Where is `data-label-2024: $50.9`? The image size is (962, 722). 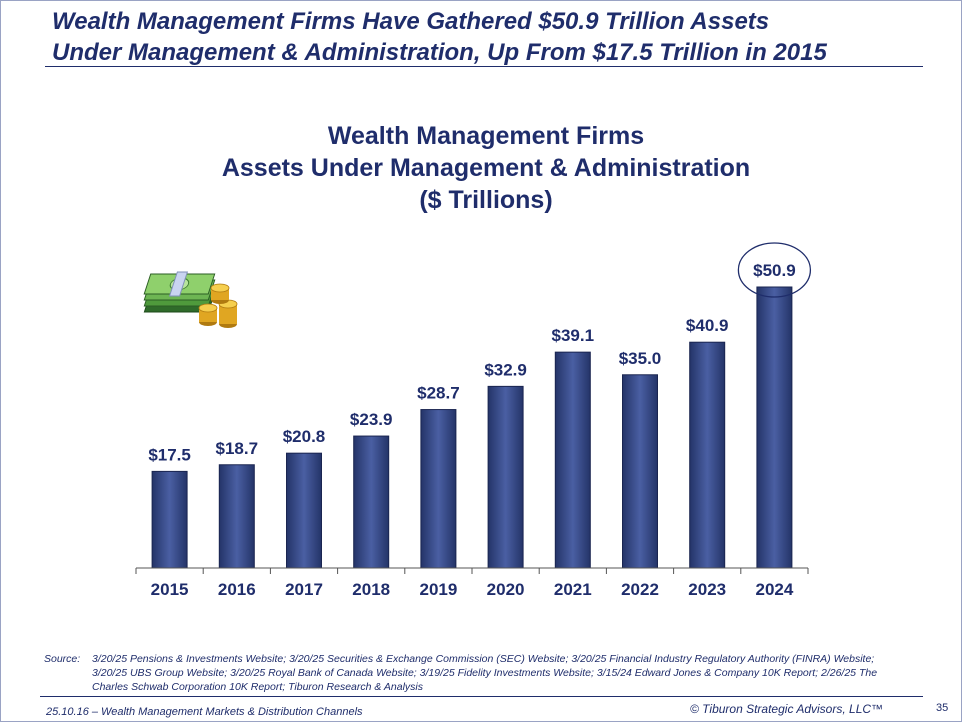
data-label-2024: $50.9 is located at coordinates (774, 270).